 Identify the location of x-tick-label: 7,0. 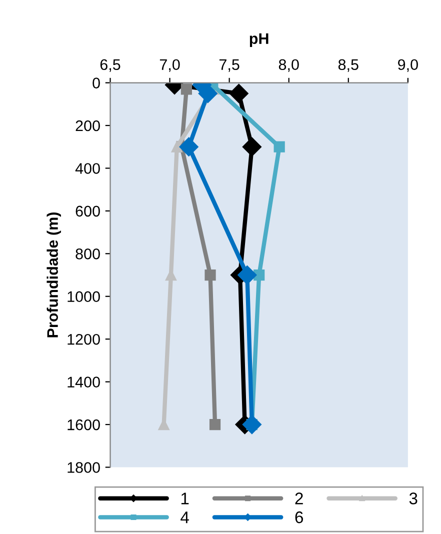
(170, 65).